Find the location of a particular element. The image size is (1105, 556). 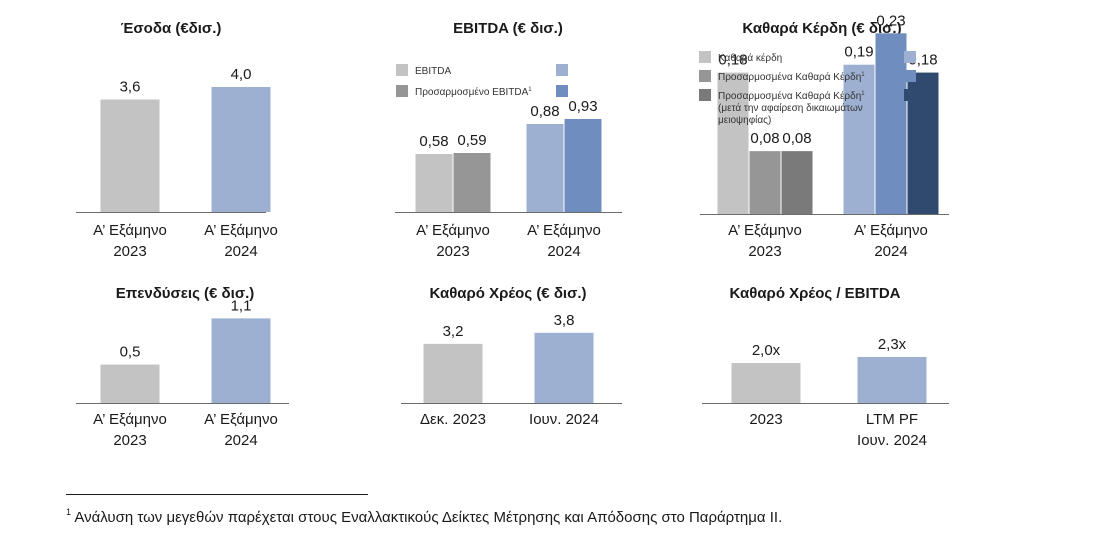

legend-label: EBITDA is located at coordinates (433, 71).